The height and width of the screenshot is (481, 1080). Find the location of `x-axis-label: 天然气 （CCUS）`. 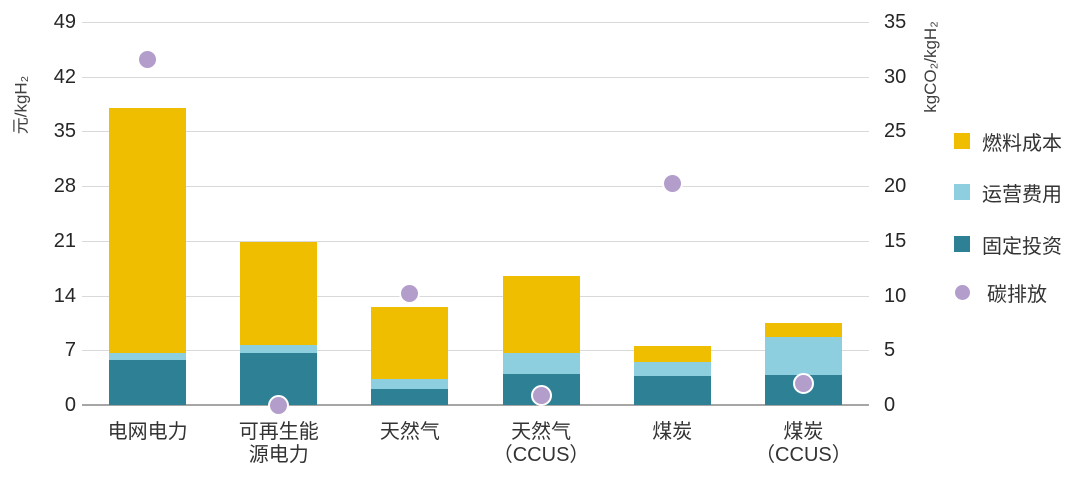

x-axis-label: 天然气 （CCUS） is located at coordinates (541, 444).